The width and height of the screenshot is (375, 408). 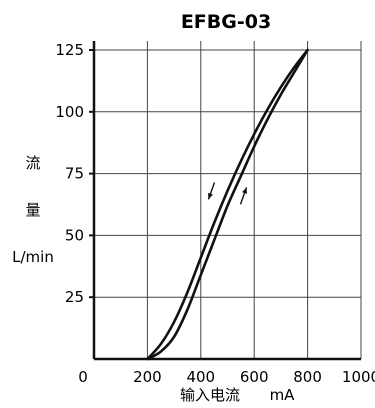 What do you see at coordinates (254, 377) in the screenshot?
I see `x-tick-label-600: 600` at bounding box center [254, 377].